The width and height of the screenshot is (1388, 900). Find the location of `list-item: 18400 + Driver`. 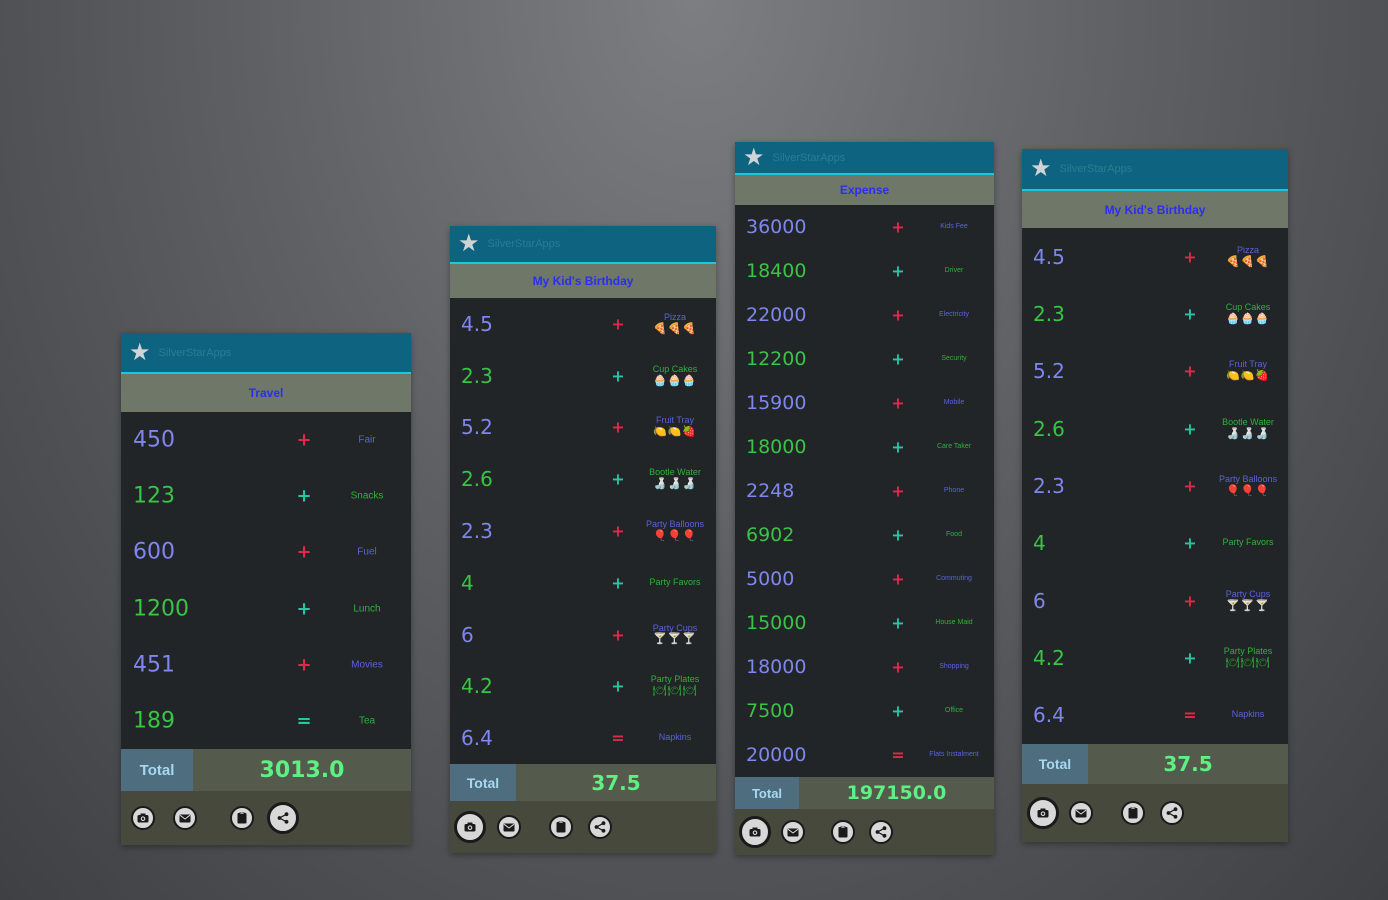

list-item: 18400 + Driver is located at coordinates (864, 271).